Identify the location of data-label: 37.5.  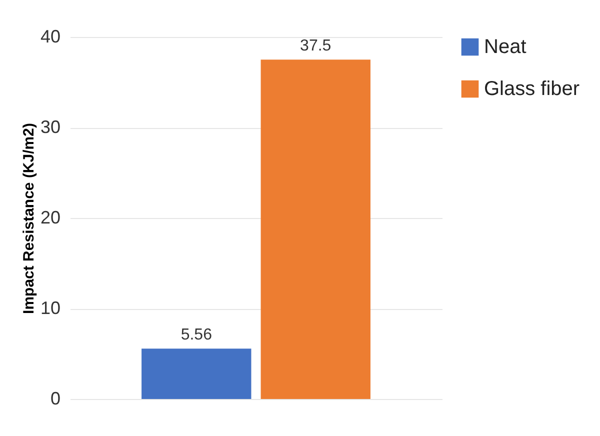
(316, 46).